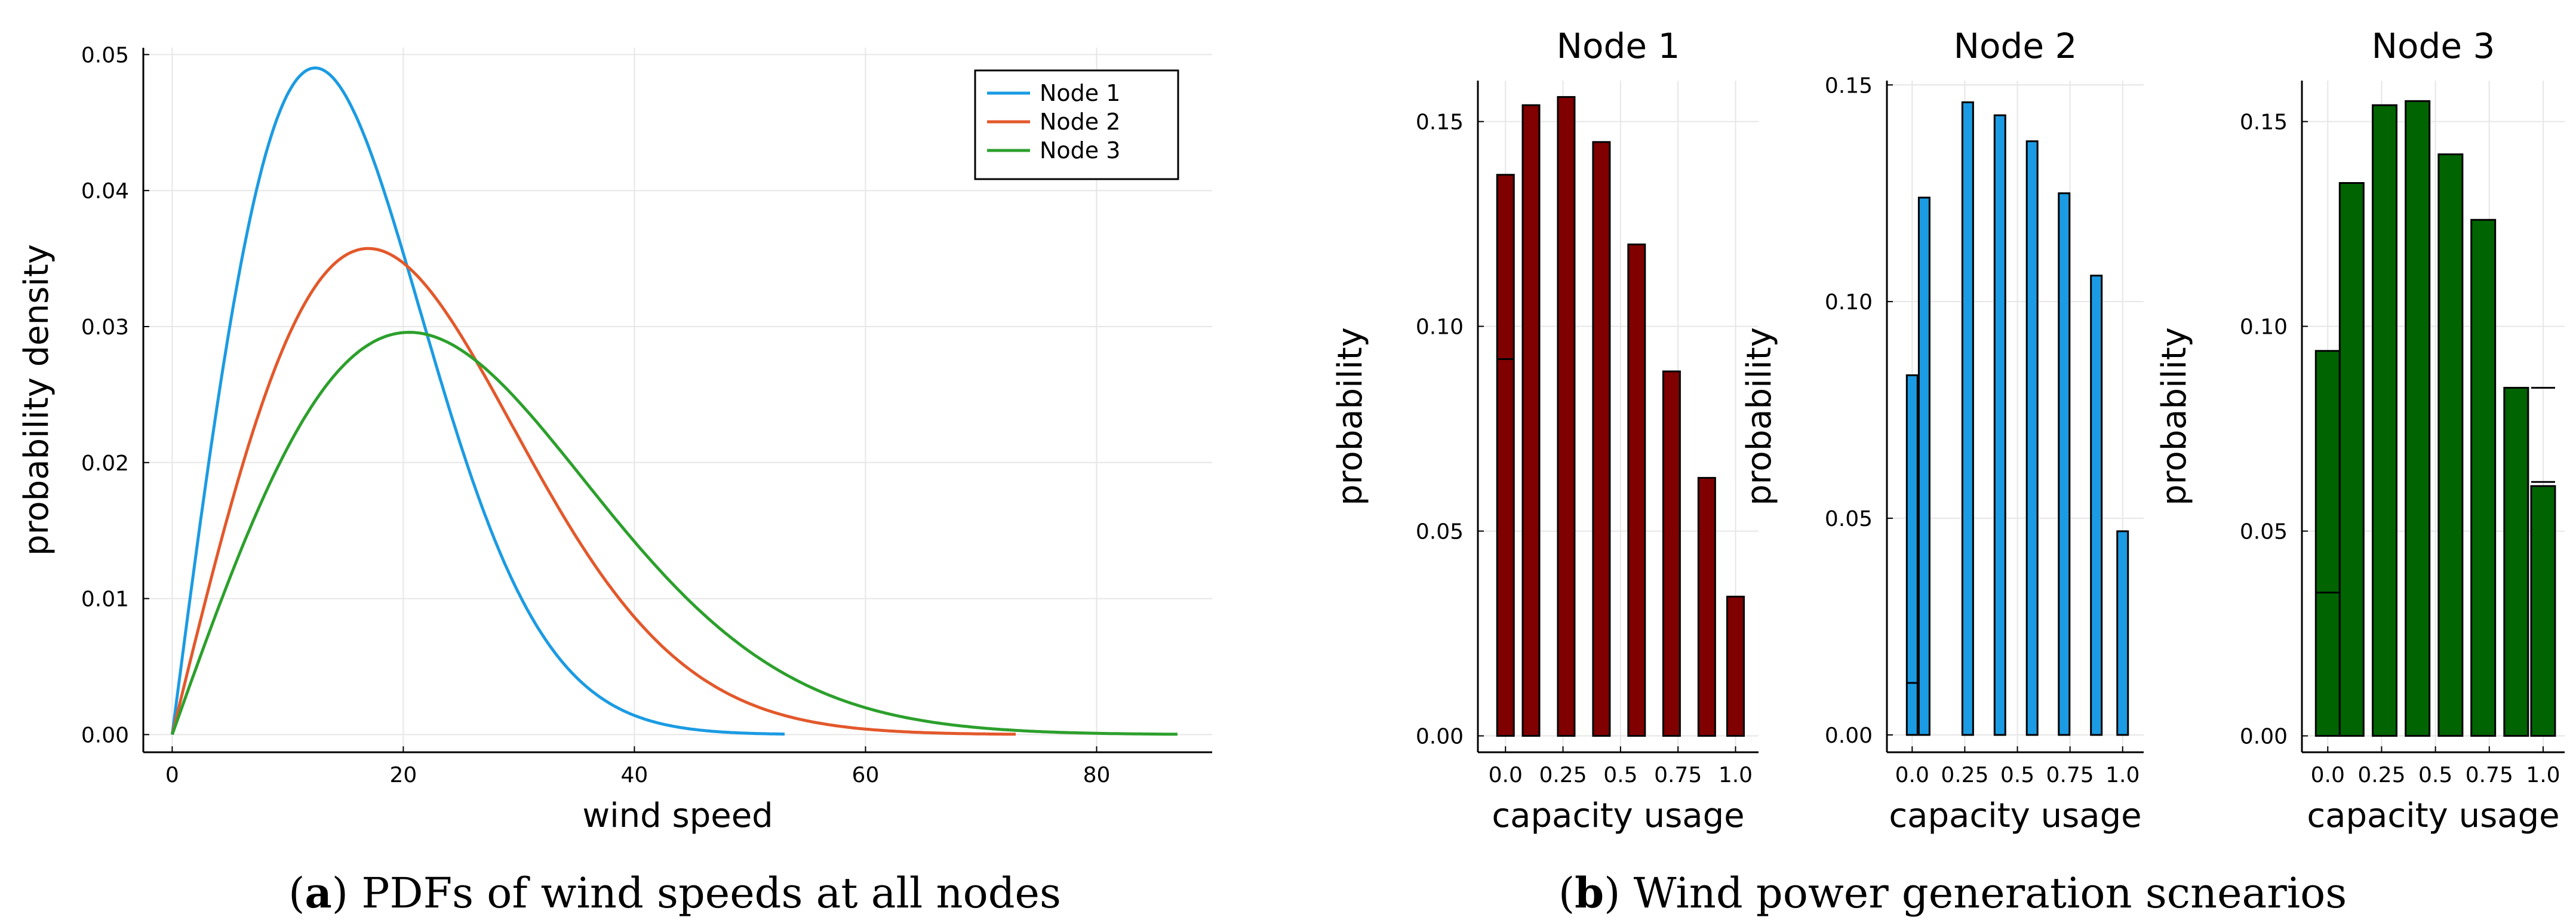  What do you see at coordinates (172, 775) in the screenshot?
I see `x-tick-label: 0` at bounding box center [172, 775].